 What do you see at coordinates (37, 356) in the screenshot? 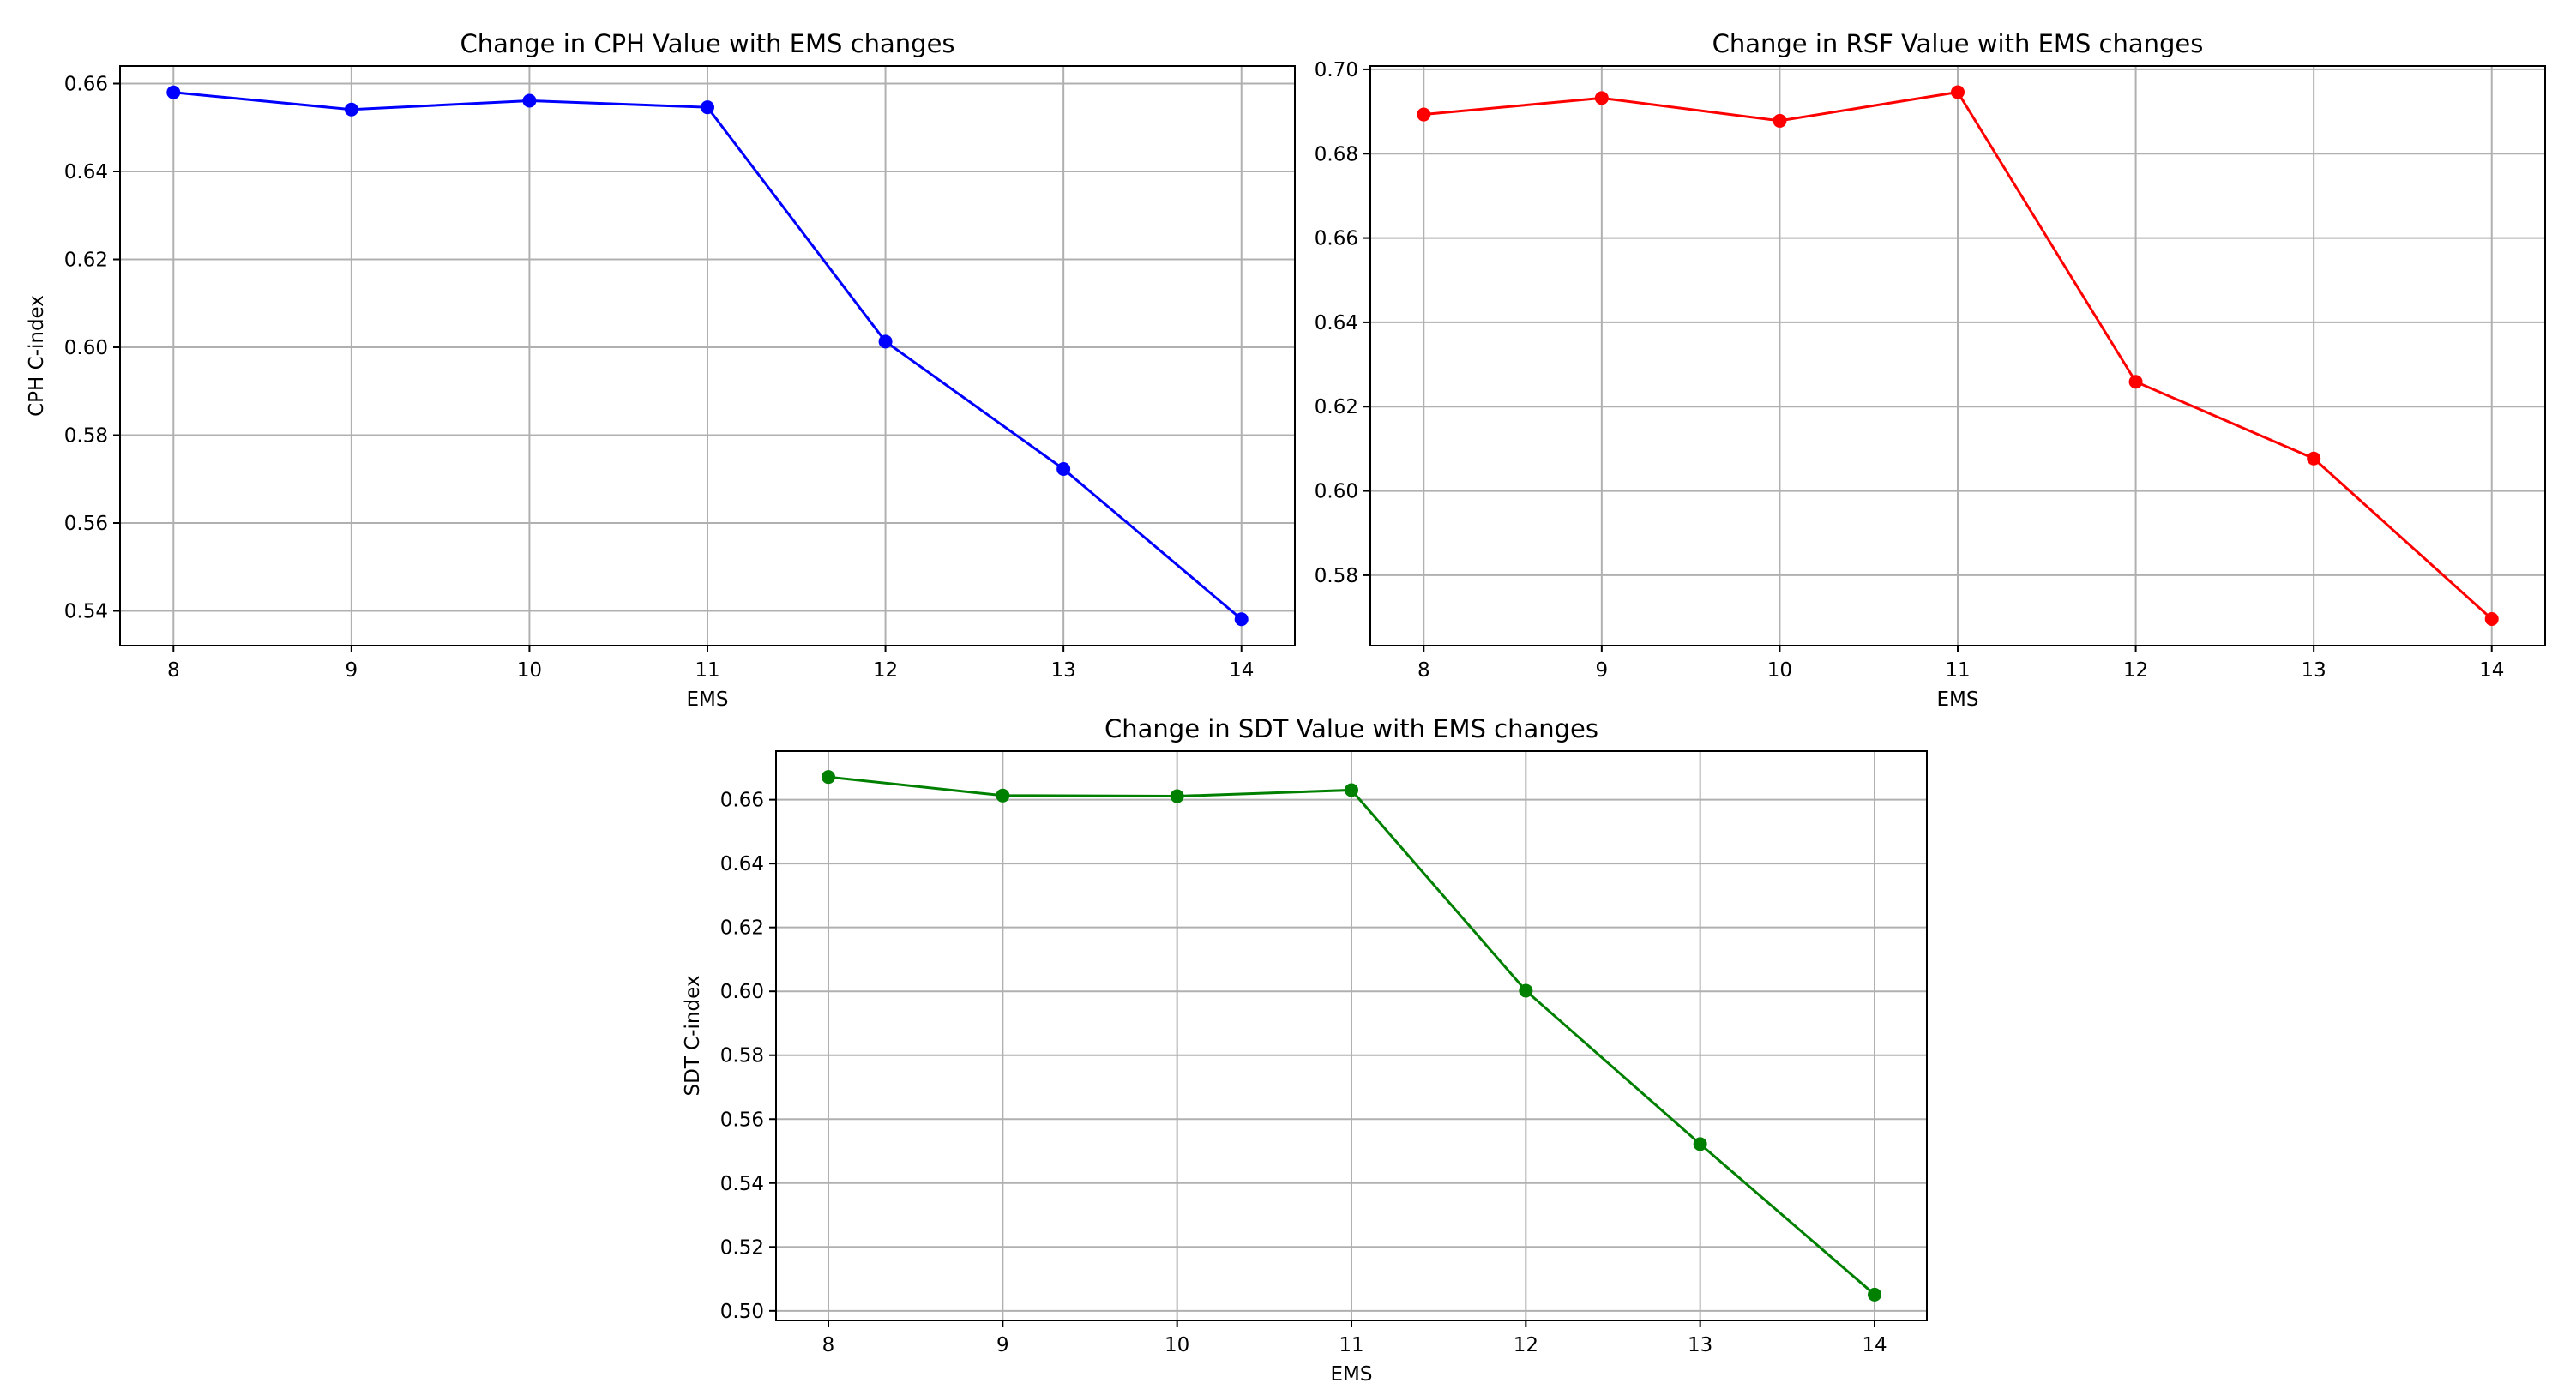
I see `y-axis-label: CPH C-index` at bounding box center [37, 356].